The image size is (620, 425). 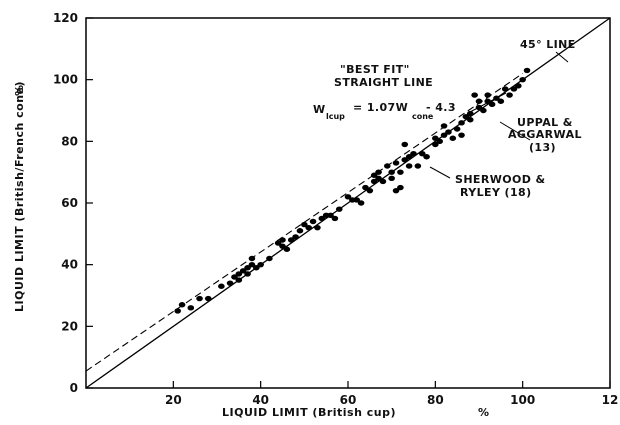 What do you see at coordinates (69, 326) in the screenshot?
I see `y-tick-label: 20` at bounding box center [69, 326].